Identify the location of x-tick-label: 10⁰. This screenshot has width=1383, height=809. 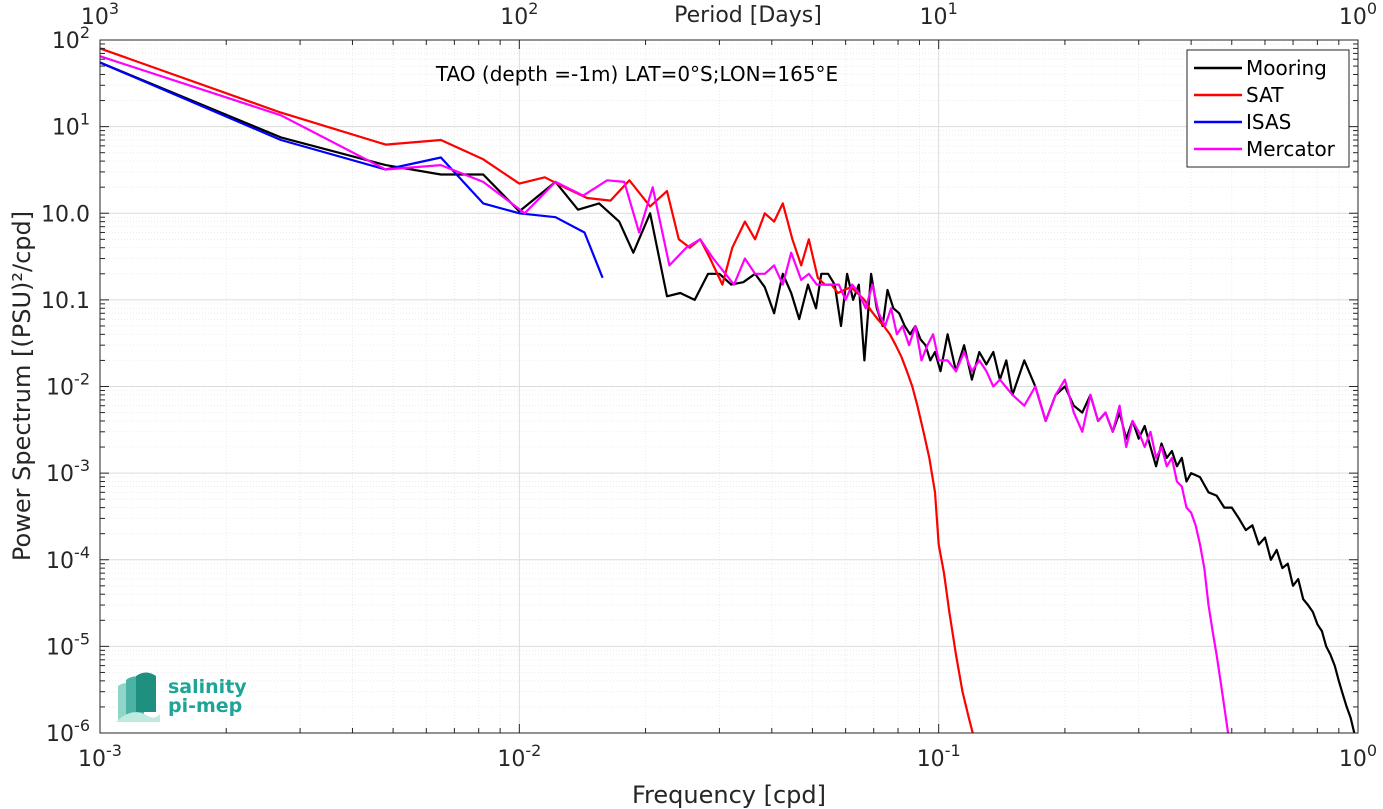
(1358, 756).